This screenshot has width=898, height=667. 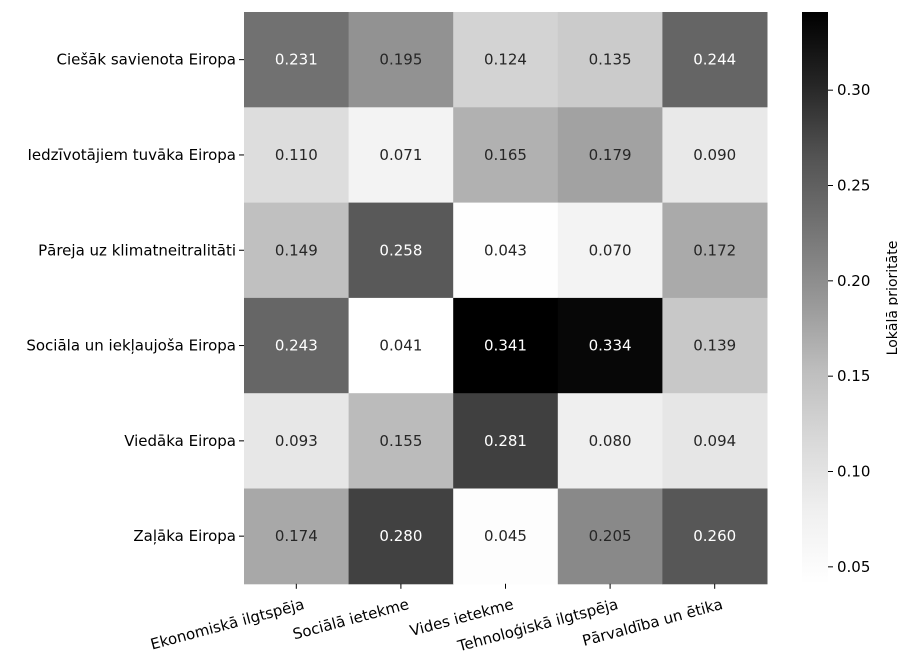 I want to click on cell-value-label: 0.043, so click(x=505, y=250).